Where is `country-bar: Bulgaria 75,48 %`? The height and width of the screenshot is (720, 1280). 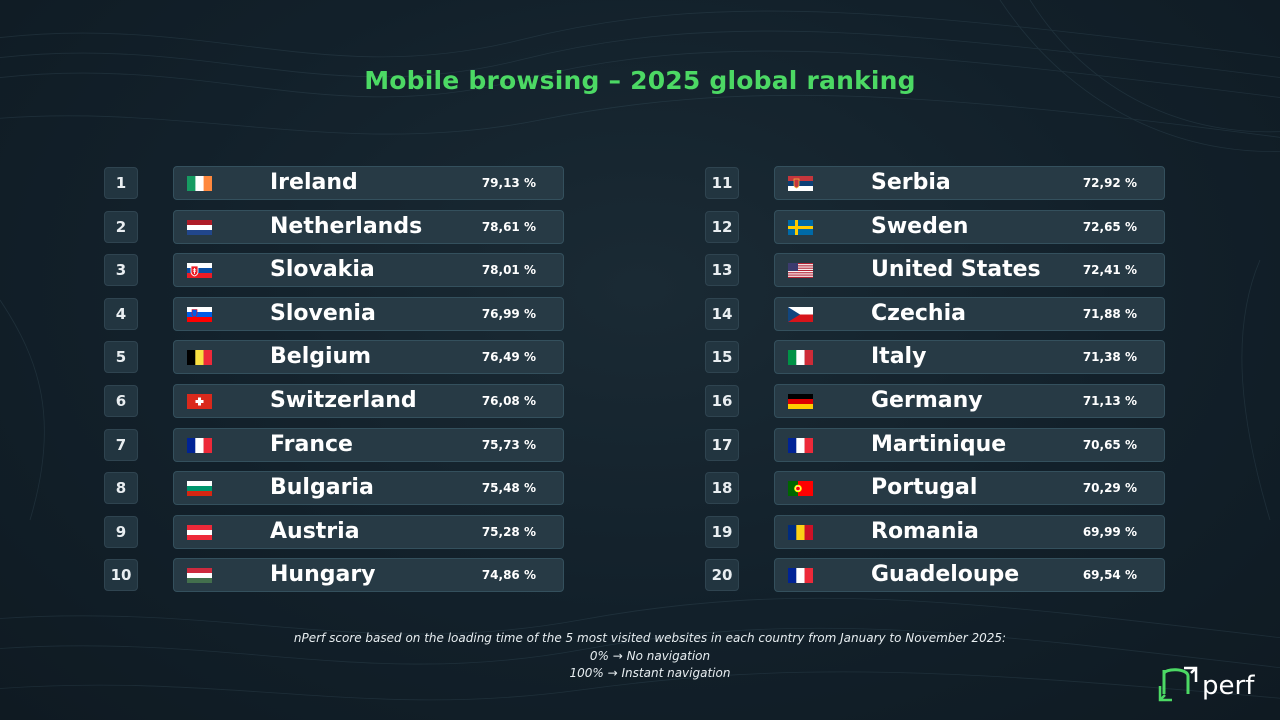
country-bar: Bulgaria 75,48 % is located at coordinates (368, 488).